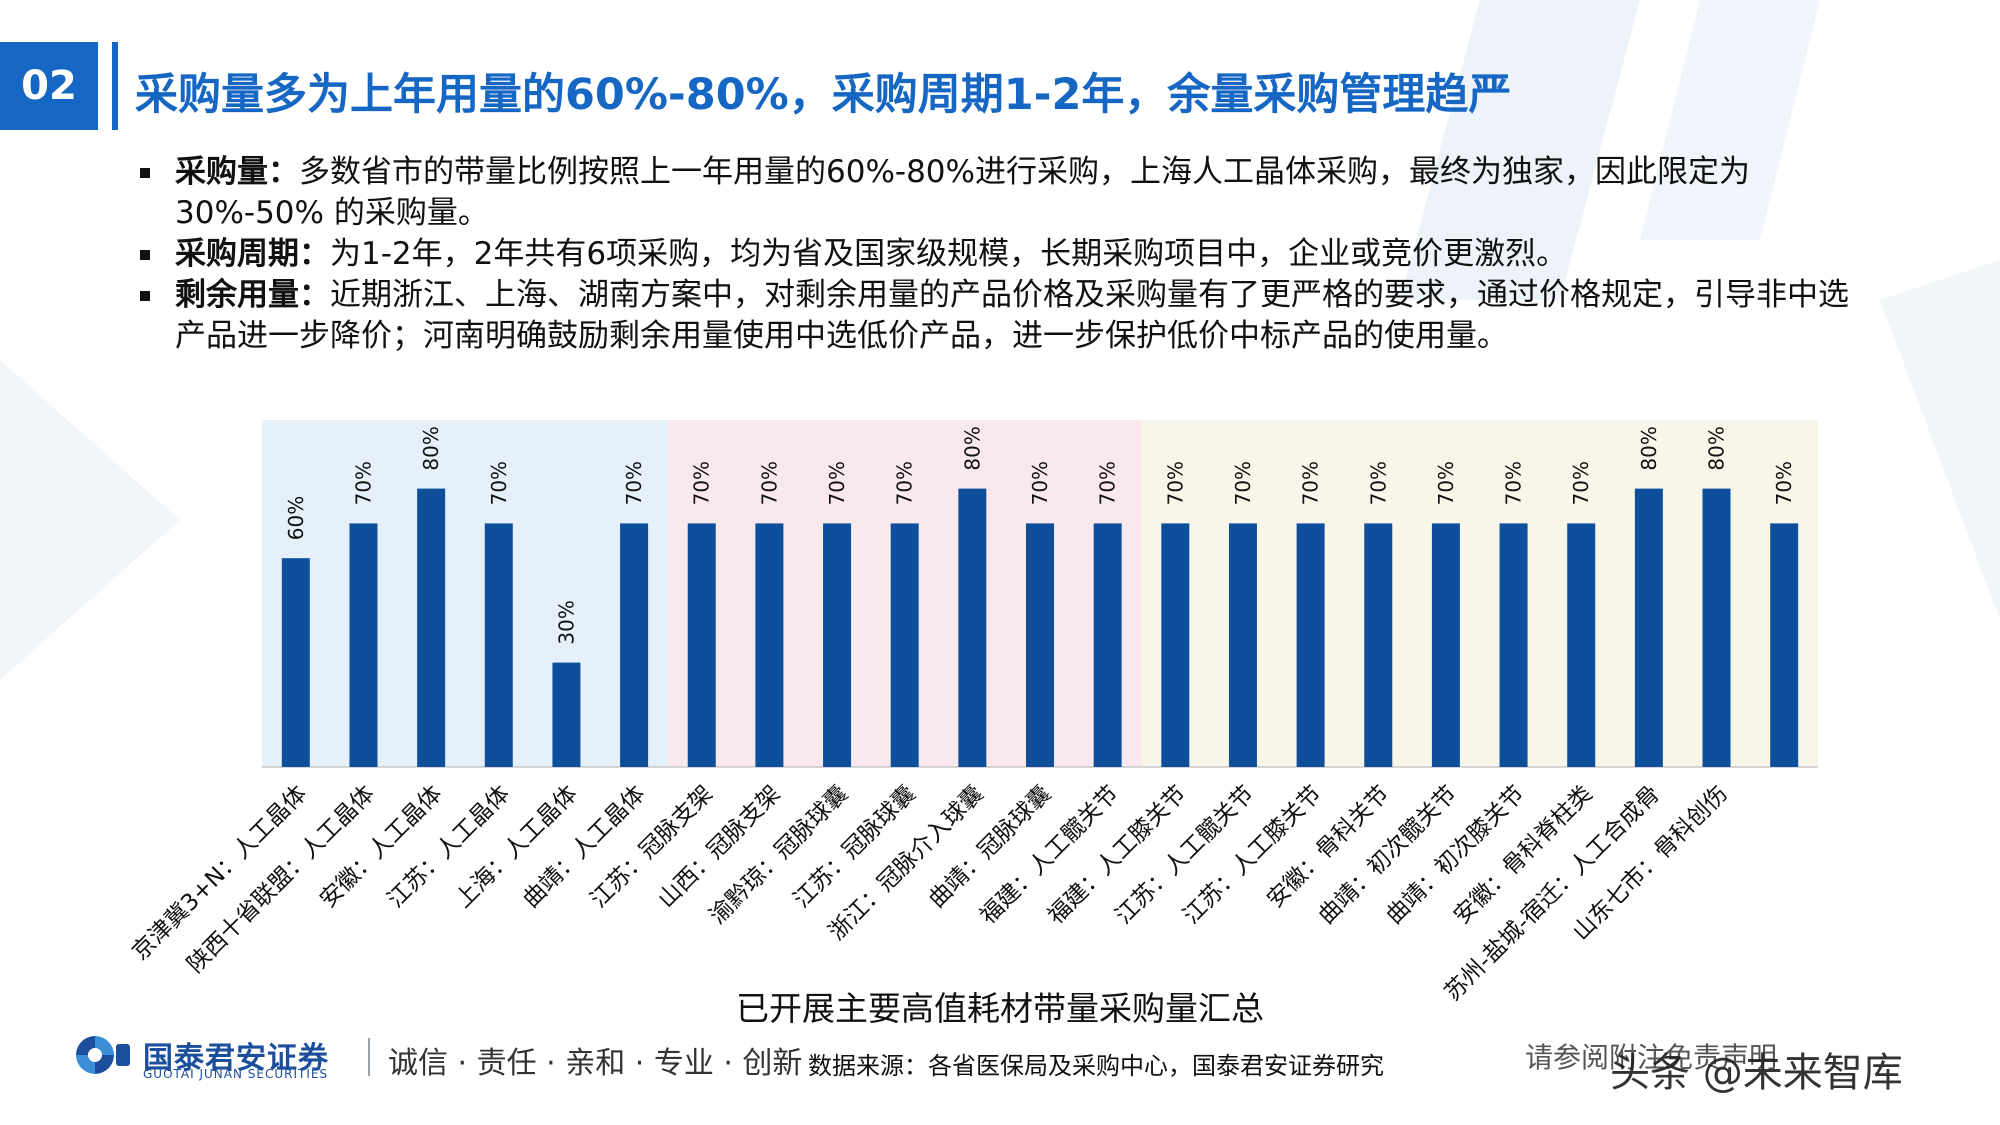  I want to click on section-number-badge: 02, so click(49, 86).